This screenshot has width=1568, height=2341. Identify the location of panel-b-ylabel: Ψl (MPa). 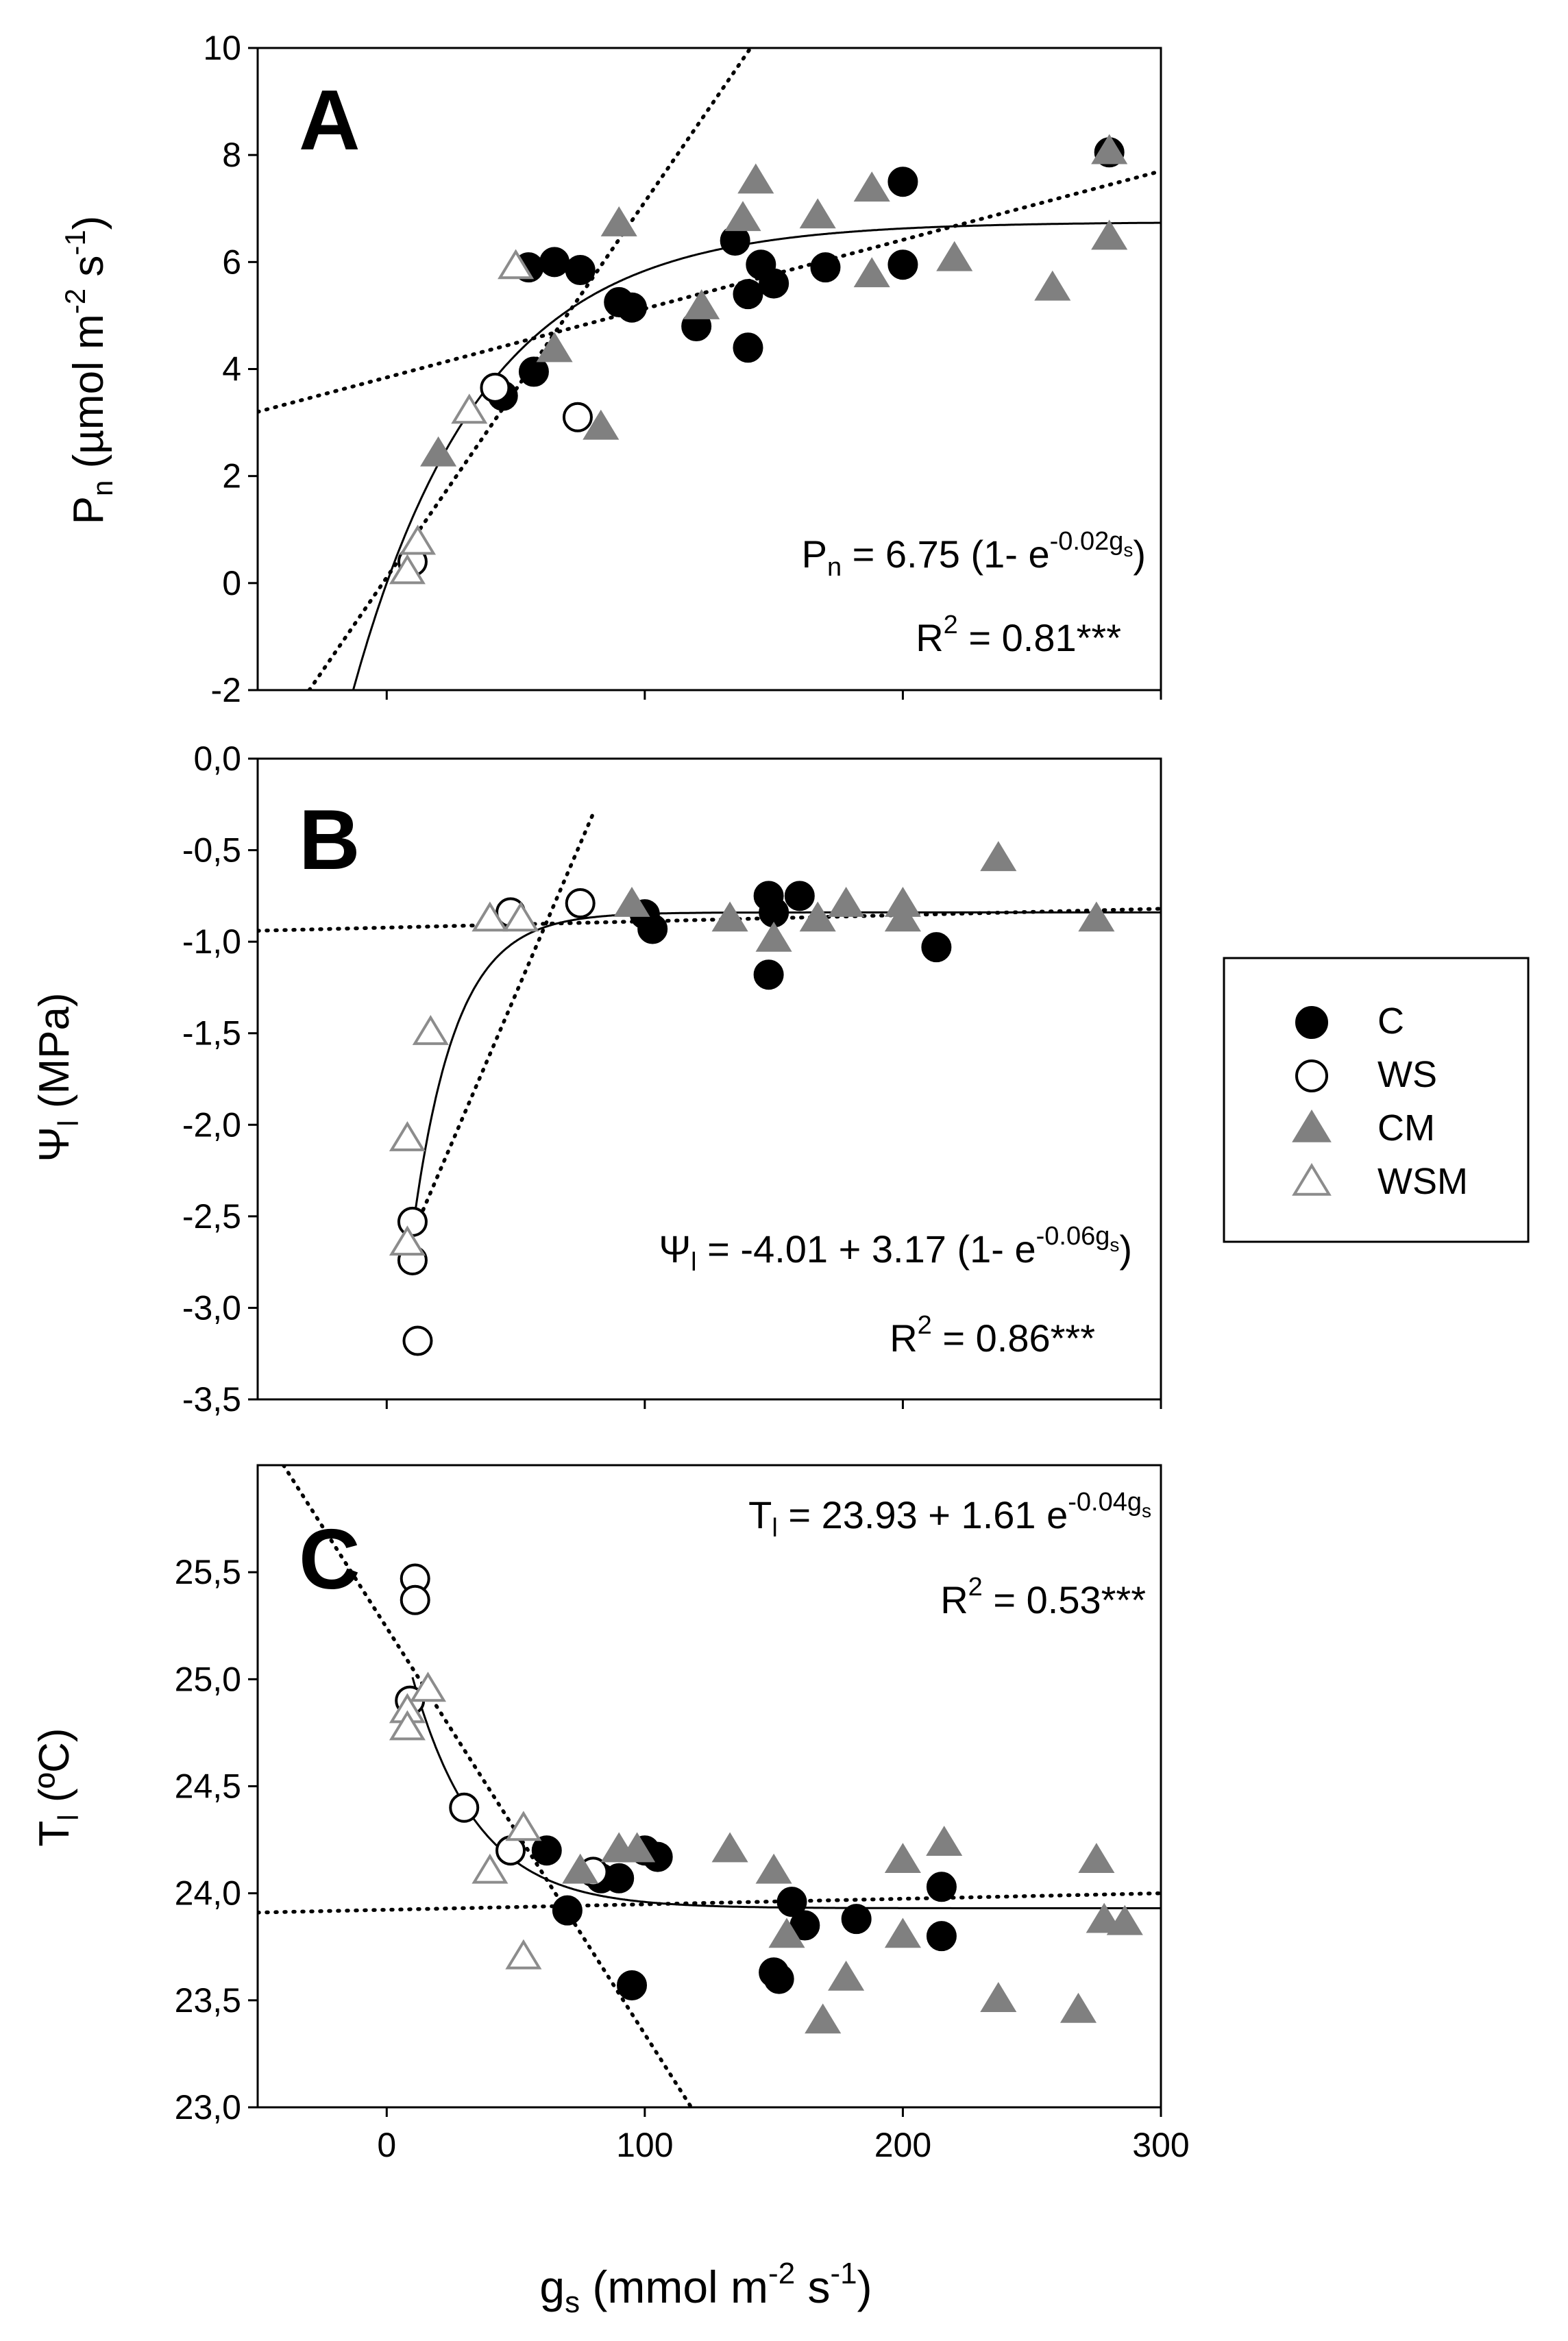
(57, 1077).